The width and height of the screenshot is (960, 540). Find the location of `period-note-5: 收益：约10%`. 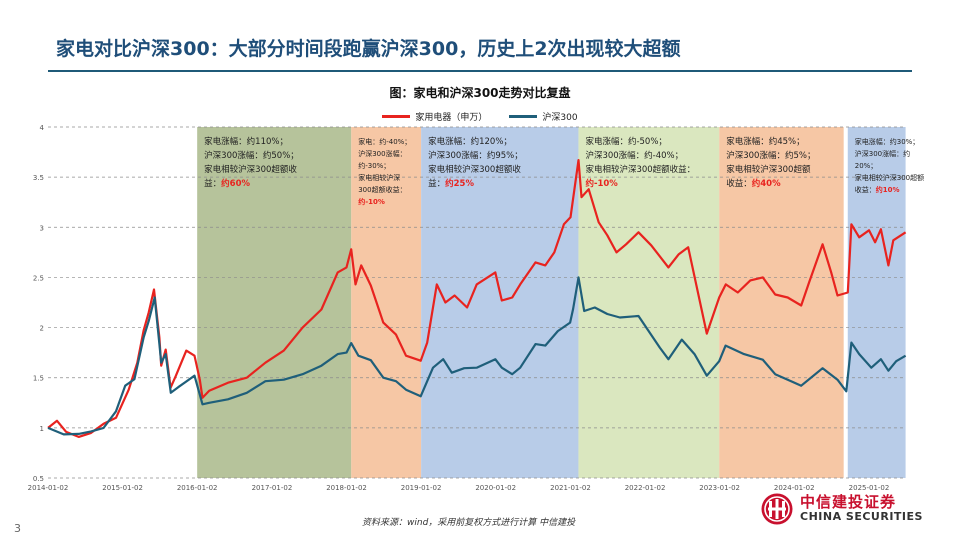

period-note-5: 收益：约10% is located at coordinates (877, 189).